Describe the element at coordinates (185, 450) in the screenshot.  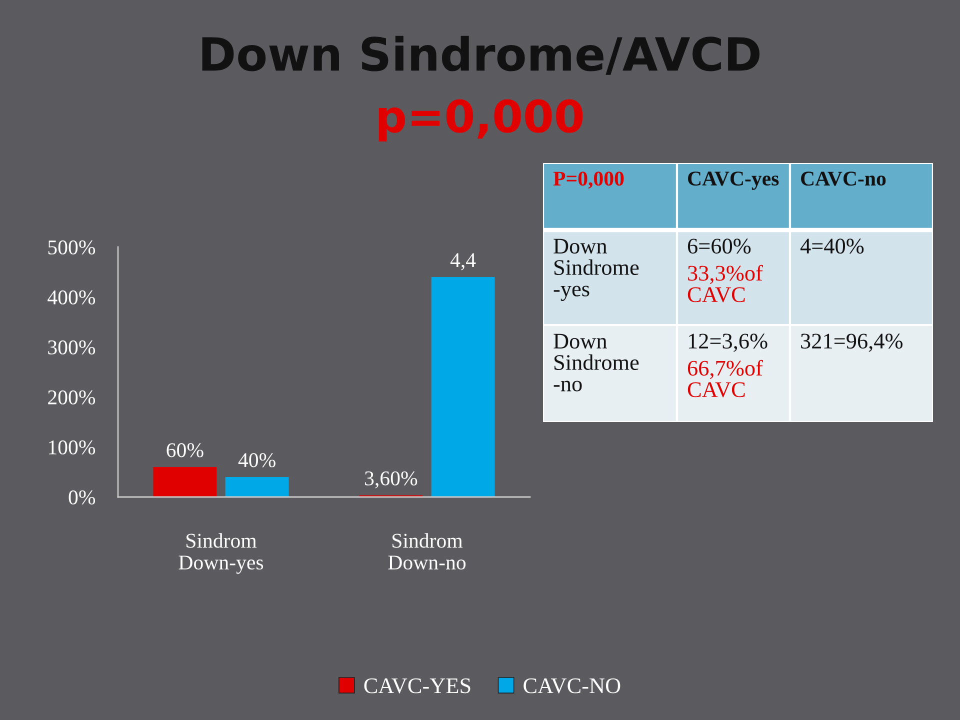
I see `data-label: 60%` at that location.